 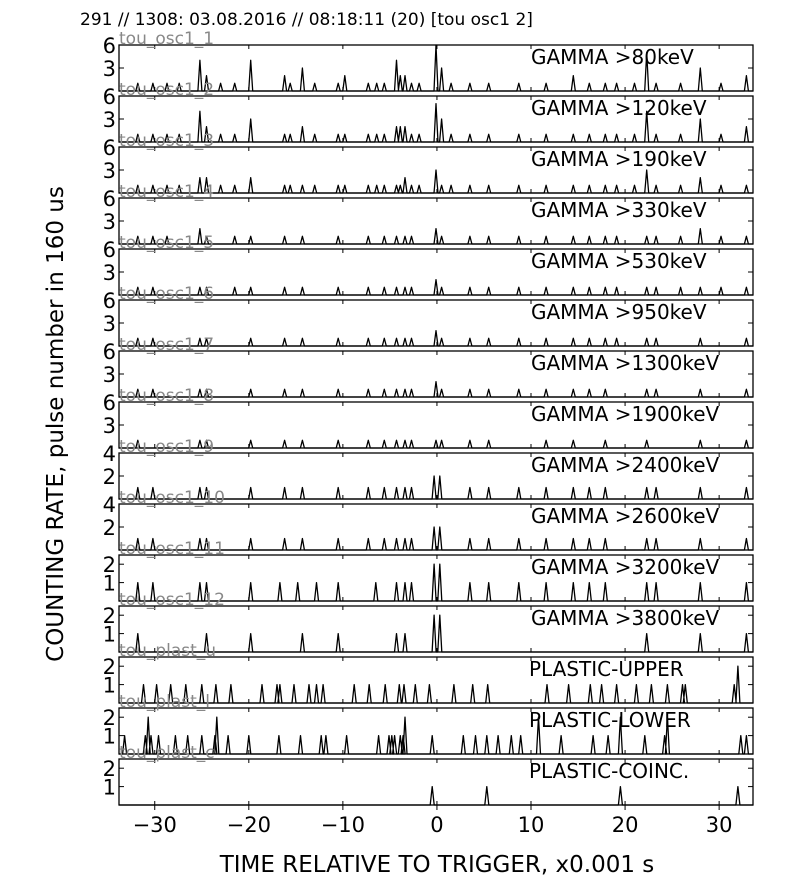 What do you see at coordinates (166, 192) in the screenshot?
I see `channel-label: tou_osc1_4` at bounding box center [166, 192].